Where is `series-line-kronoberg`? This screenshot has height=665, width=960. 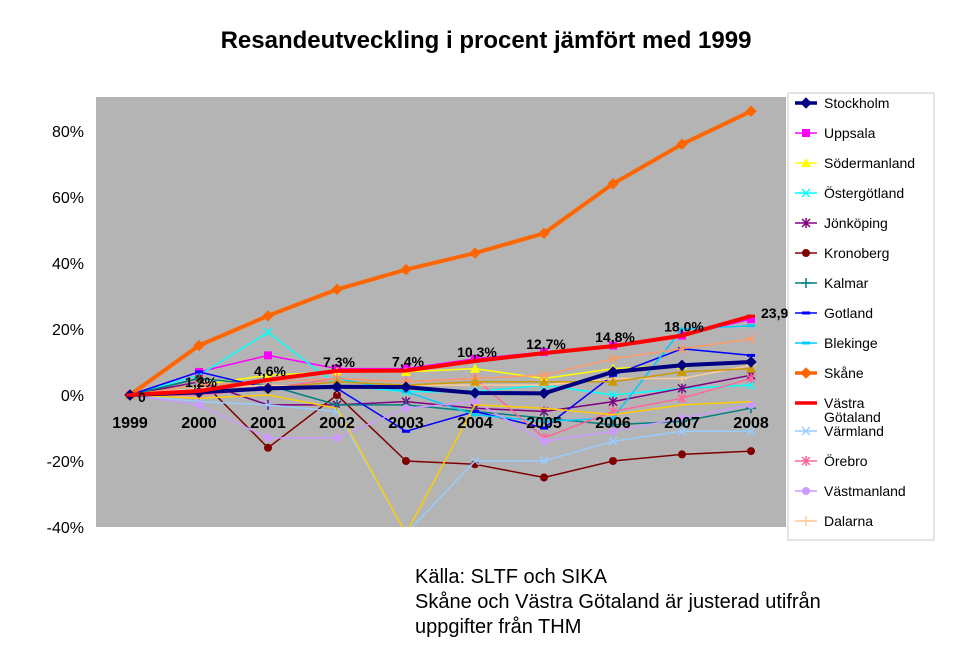 series-line-kronoberg is located at coordinates (440, 428).